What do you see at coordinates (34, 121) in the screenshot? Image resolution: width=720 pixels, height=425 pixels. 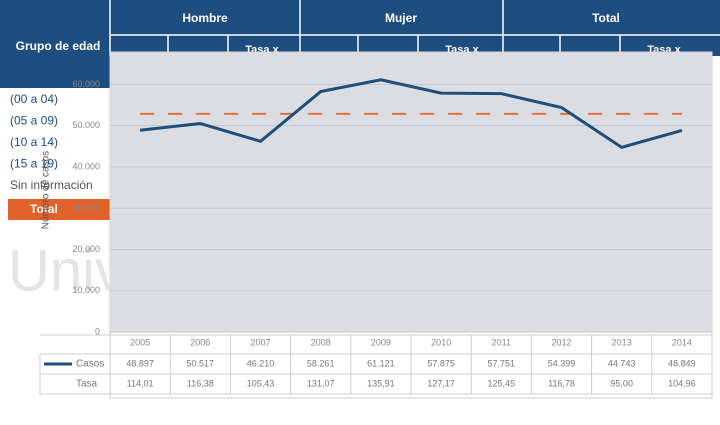 I see `row-label: (05 a 09)` at bounding box center [34, 121].